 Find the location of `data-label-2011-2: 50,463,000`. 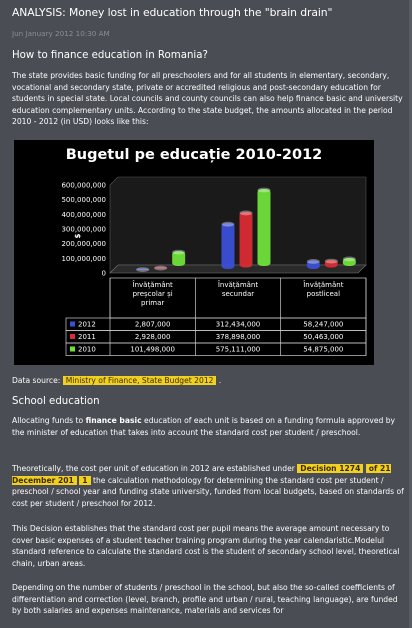

data-label-2011-2: 50,463,000 is located at coordinates (323, 337).